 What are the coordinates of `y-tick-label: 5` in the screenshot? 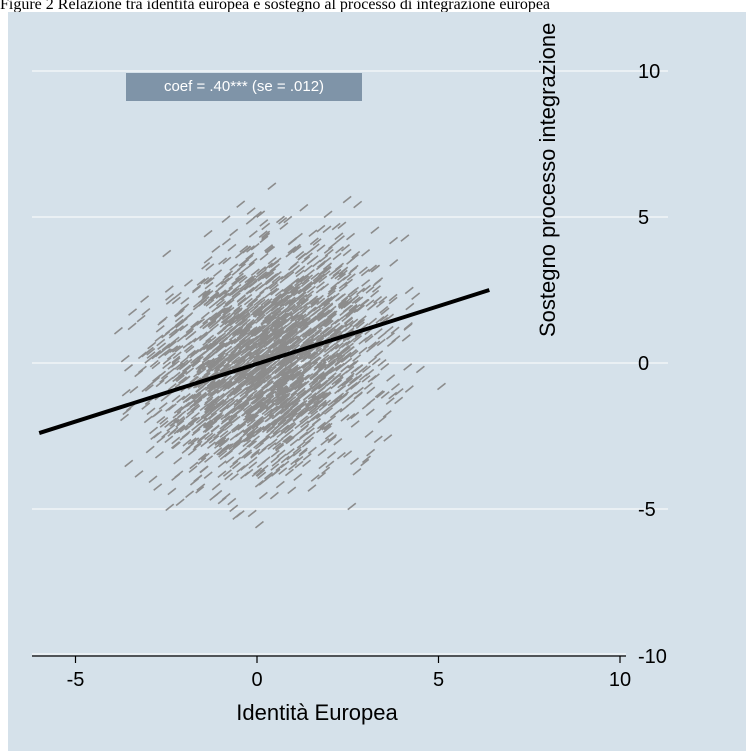 It's located at (643, 218).